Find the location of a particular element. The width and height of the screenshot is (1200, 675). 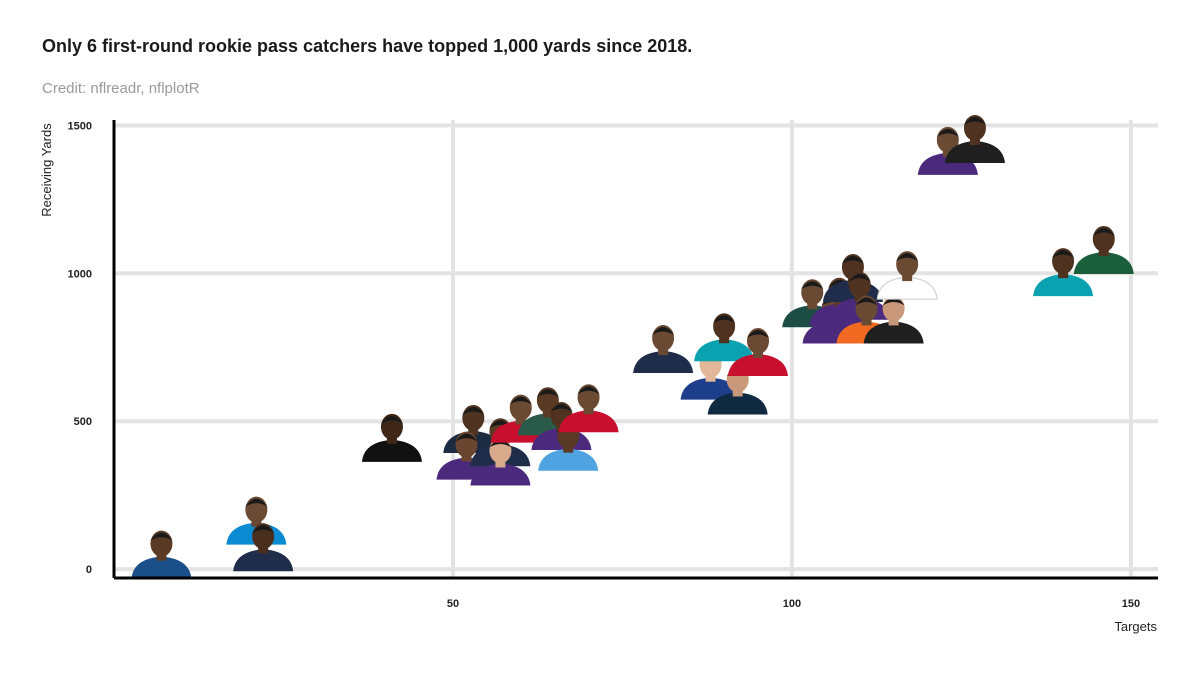

y-tick-label: 1500 is located at coordinates (80, 126).